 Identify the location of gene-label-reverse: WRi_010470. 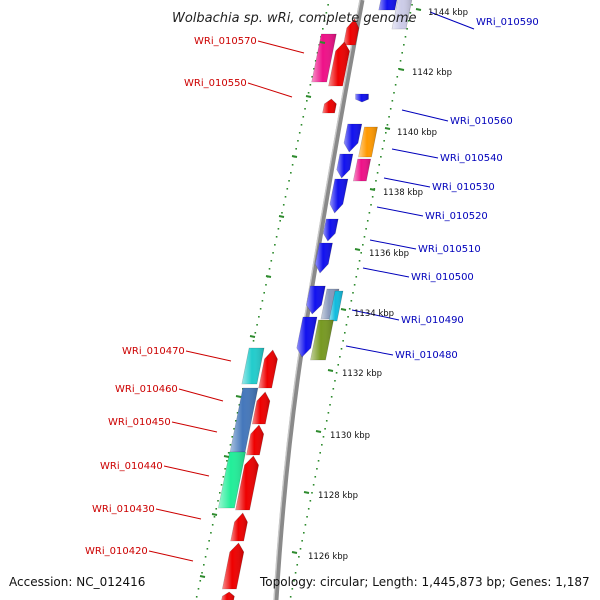
(153, 351).